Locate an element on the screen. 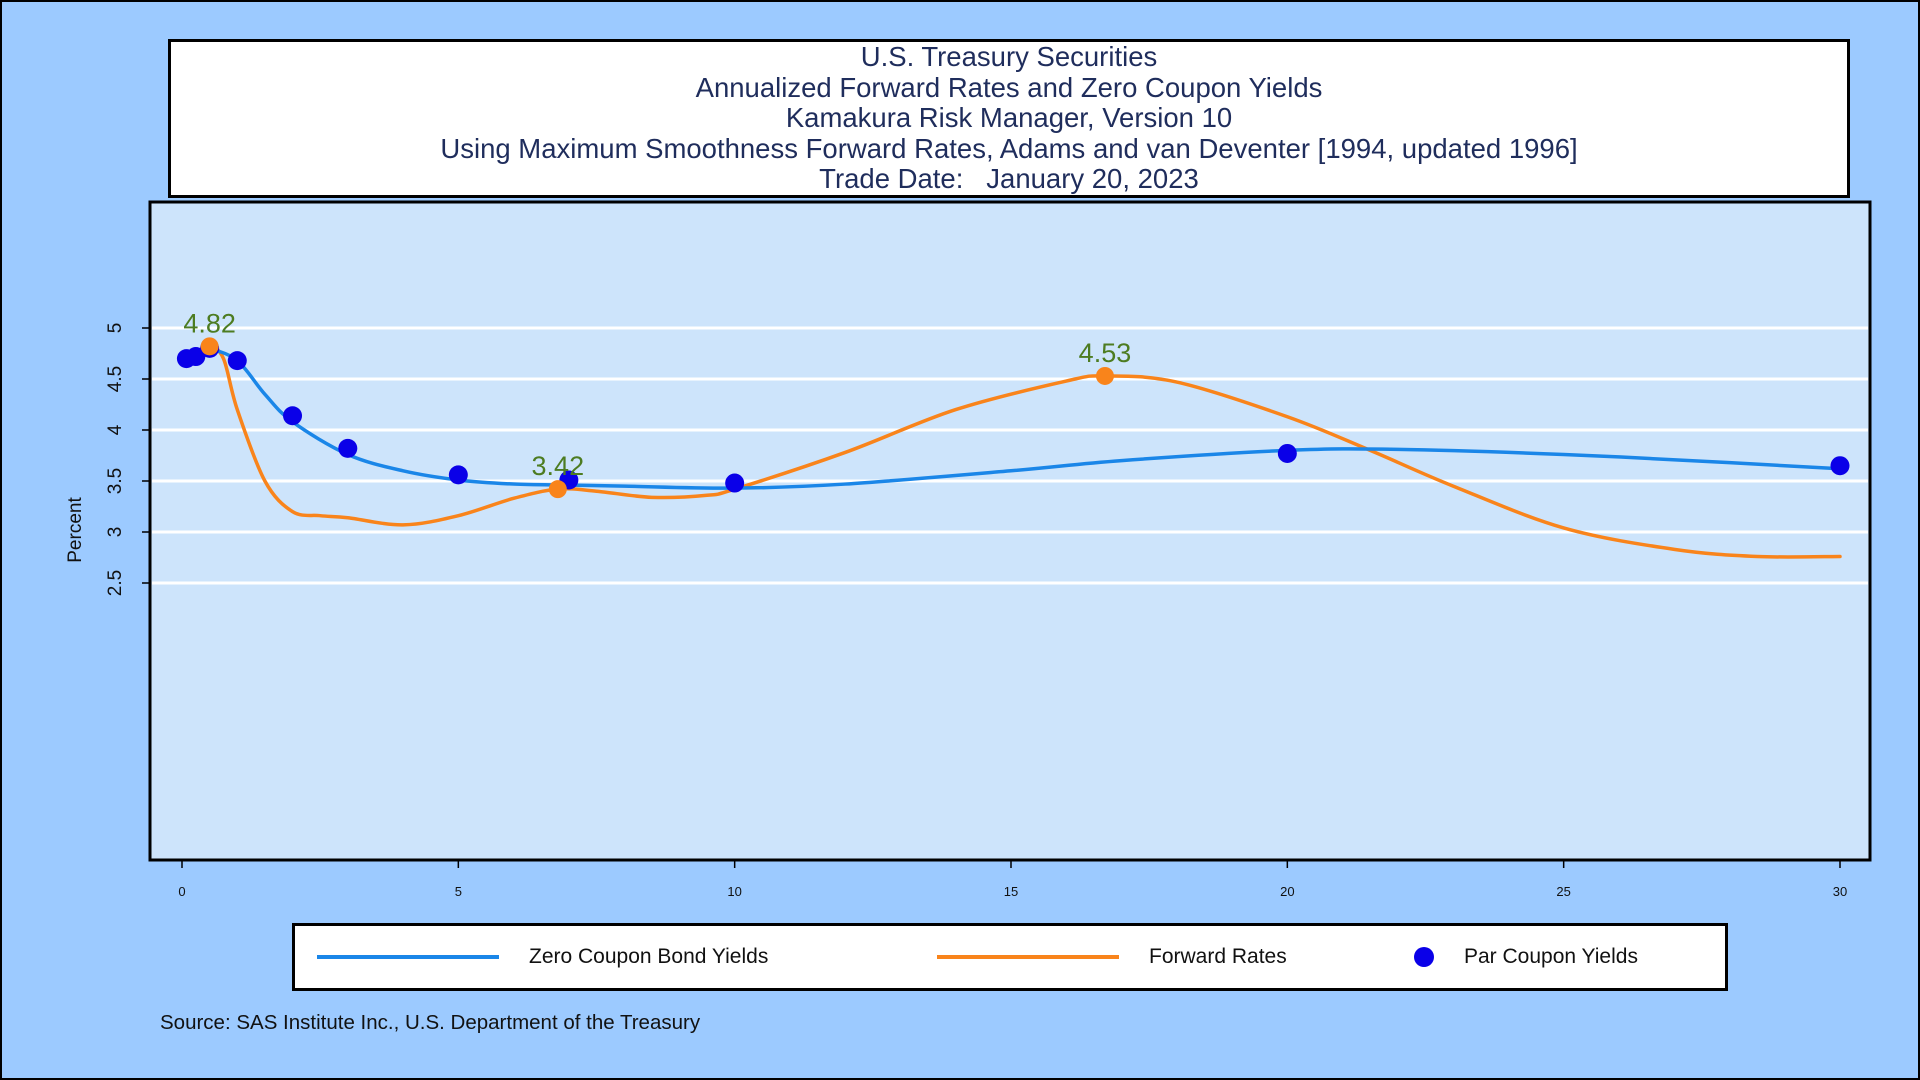  y-tick-label: 4 is located at coordinates (115, 429).